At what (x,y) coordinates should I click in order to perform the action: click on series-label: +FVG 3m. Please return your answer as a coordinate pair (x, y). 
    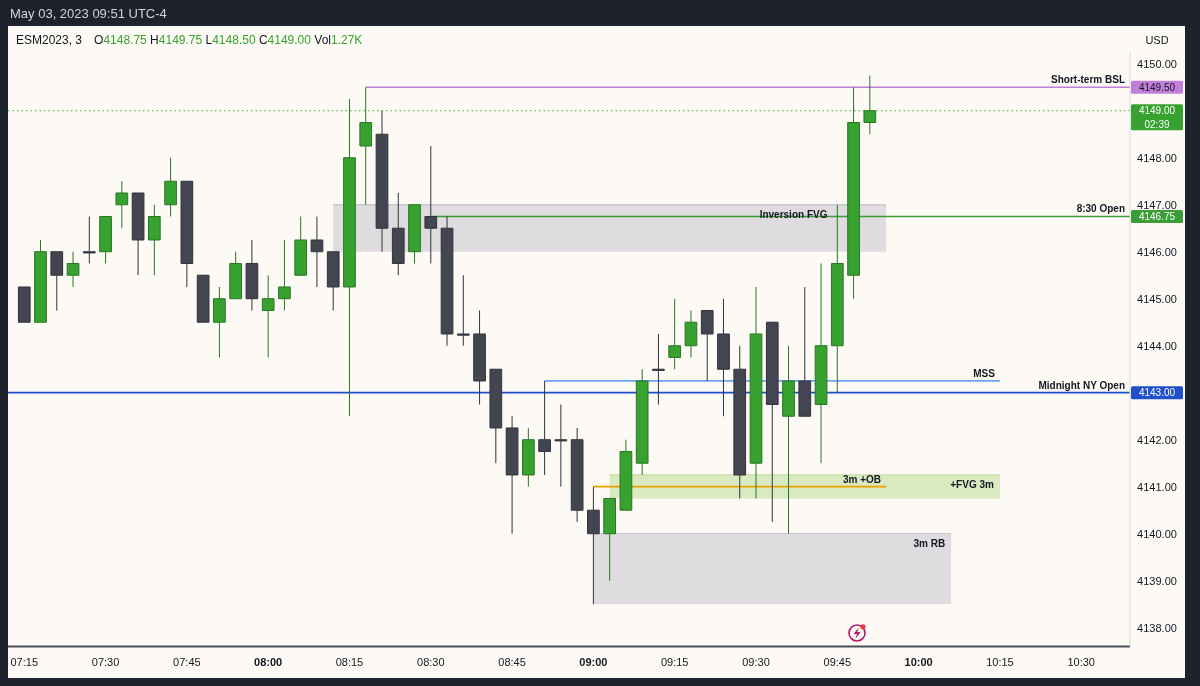
    Looking at the image, I should click on (972, 484).